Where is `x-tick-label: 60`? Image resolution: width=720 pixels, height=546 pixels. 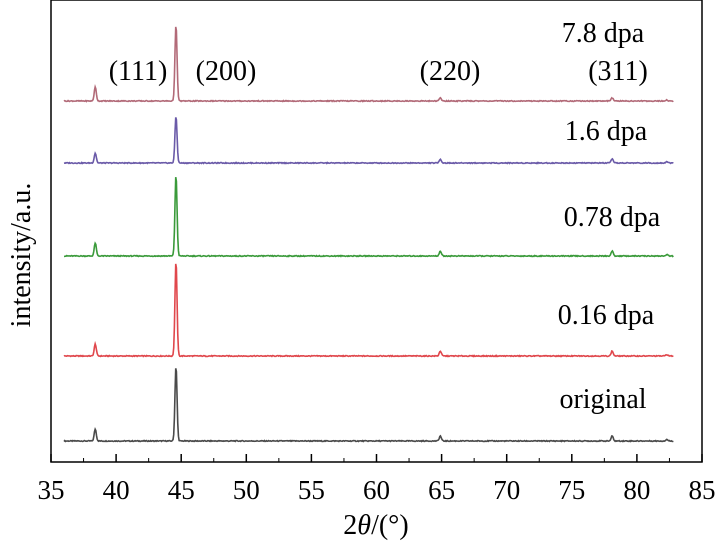 x-tick-label: 60 is located at coordinates (376, 490).